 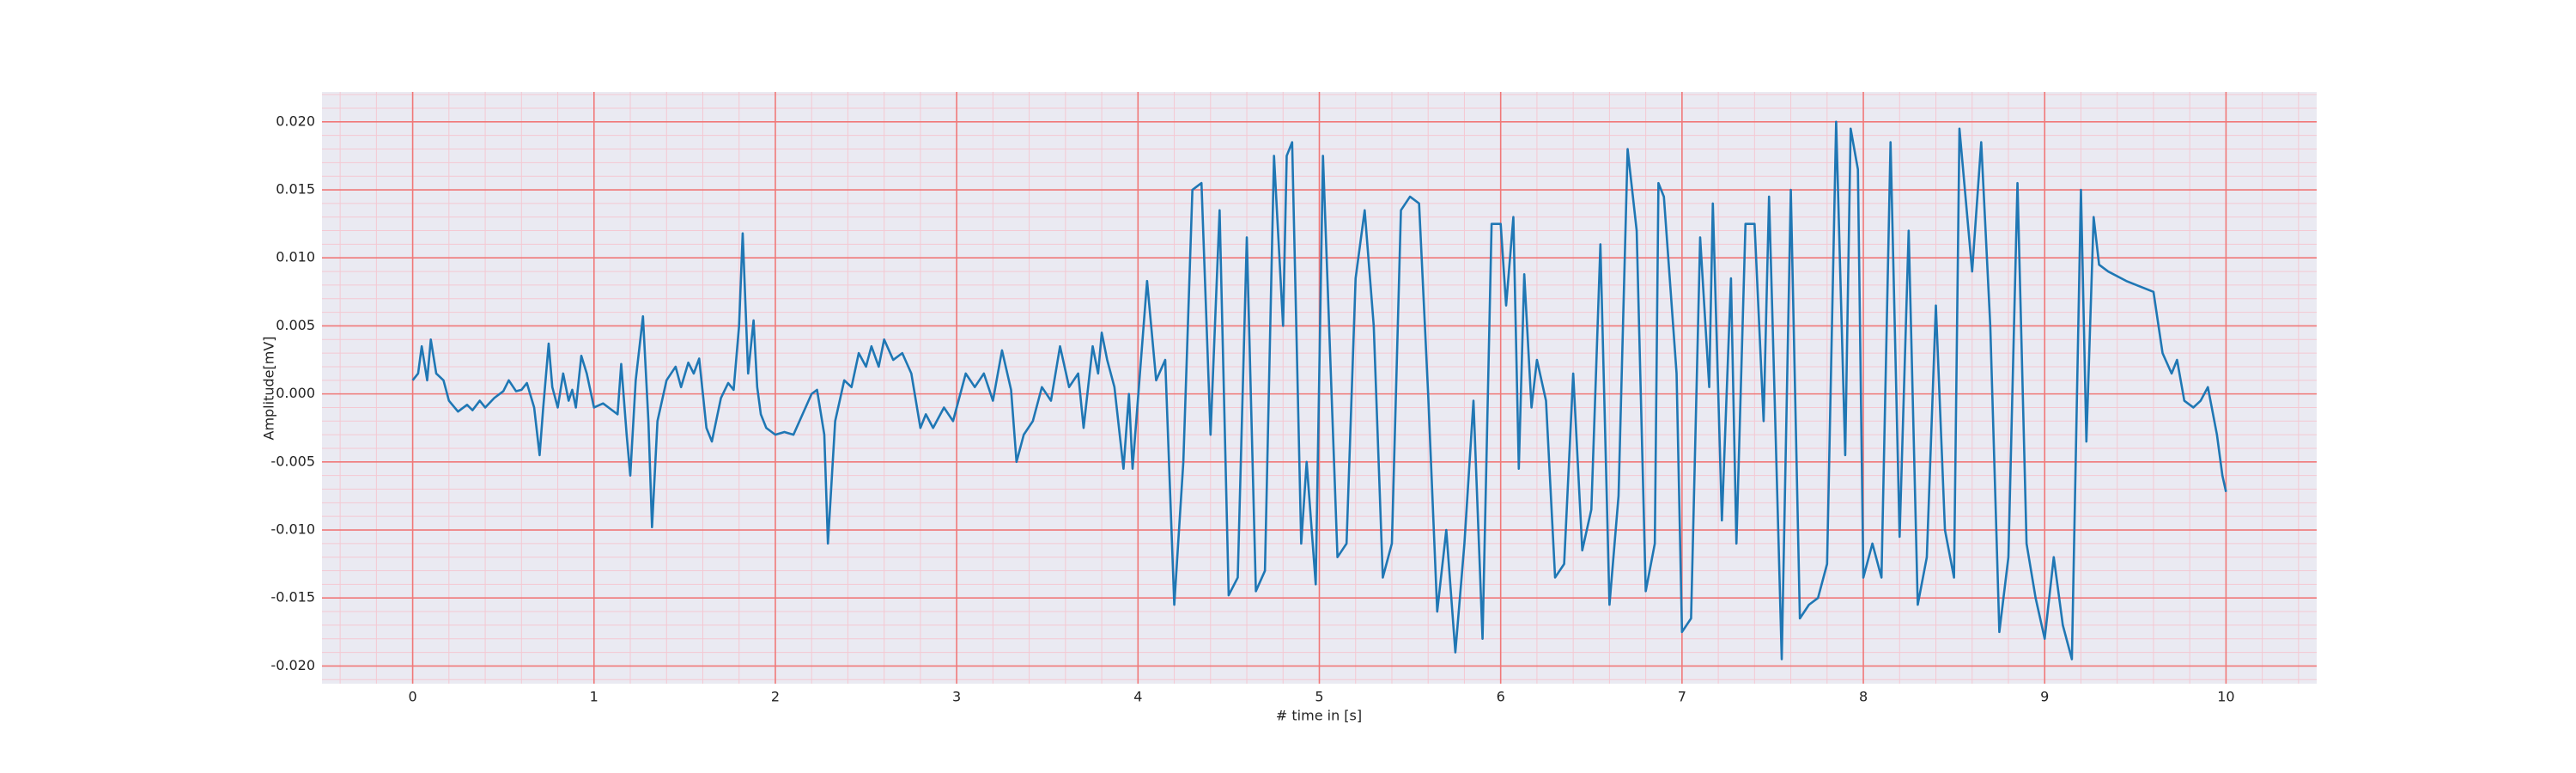 I want to click on y-tick-label: 0.015, so click(x=295, y=189).